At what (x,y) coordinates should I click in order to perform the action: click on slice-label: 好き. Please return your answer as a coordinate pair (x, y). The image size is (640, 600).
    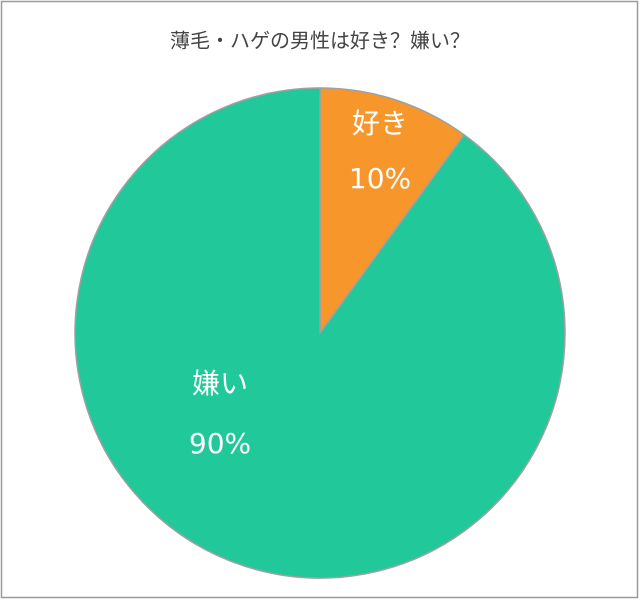
    Looking at the image, I should click on (380, 123).